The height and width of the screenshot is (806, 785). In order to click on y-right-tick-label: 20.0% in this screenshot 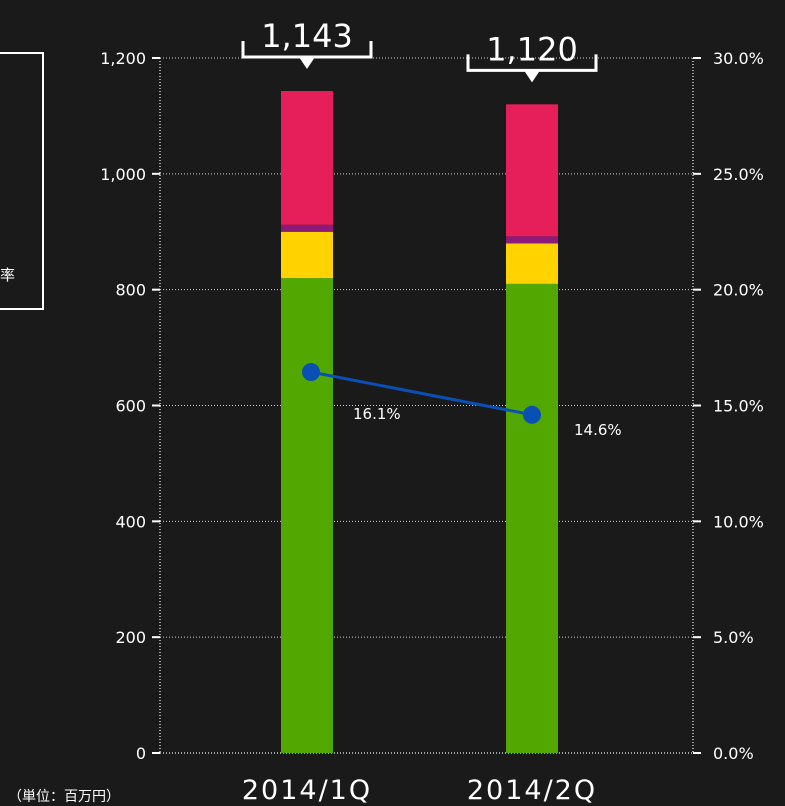, I will do `click(738, 290)`.